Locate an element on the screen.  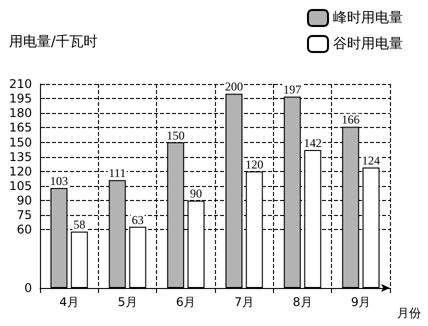
y-tick-label: 105 is located at coordinates (20, 186).